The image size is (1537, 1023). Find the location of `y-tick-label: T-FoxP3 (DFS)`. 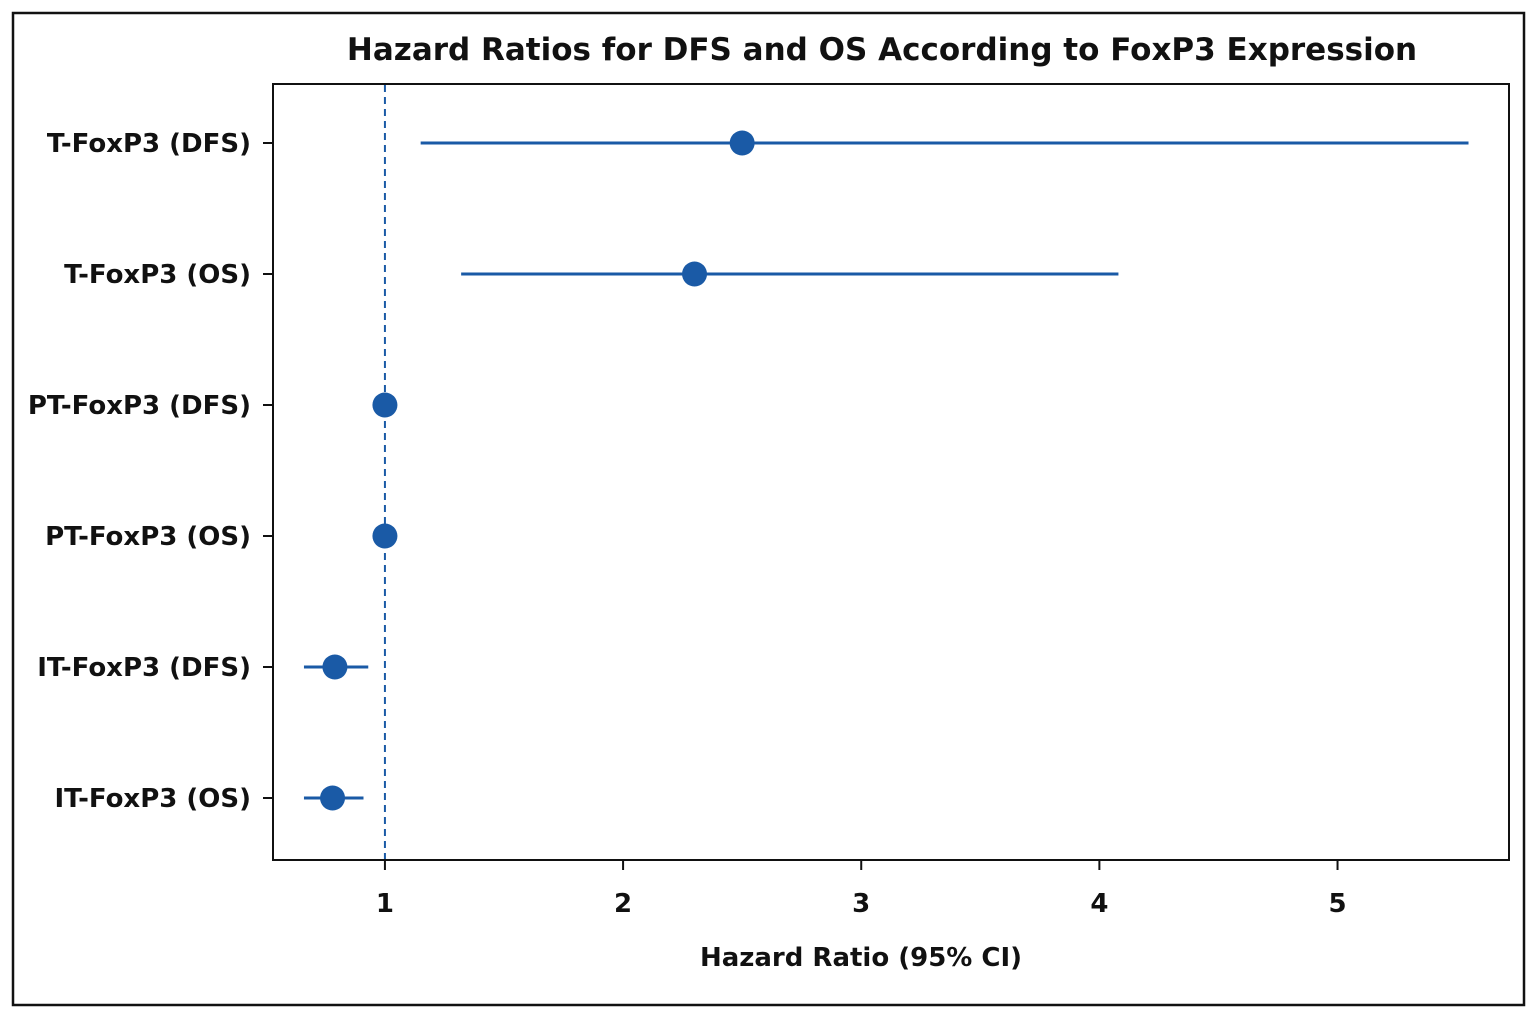

y-tick-label: T-FoxP3 (DFS) is located at coordinates (149, 144).